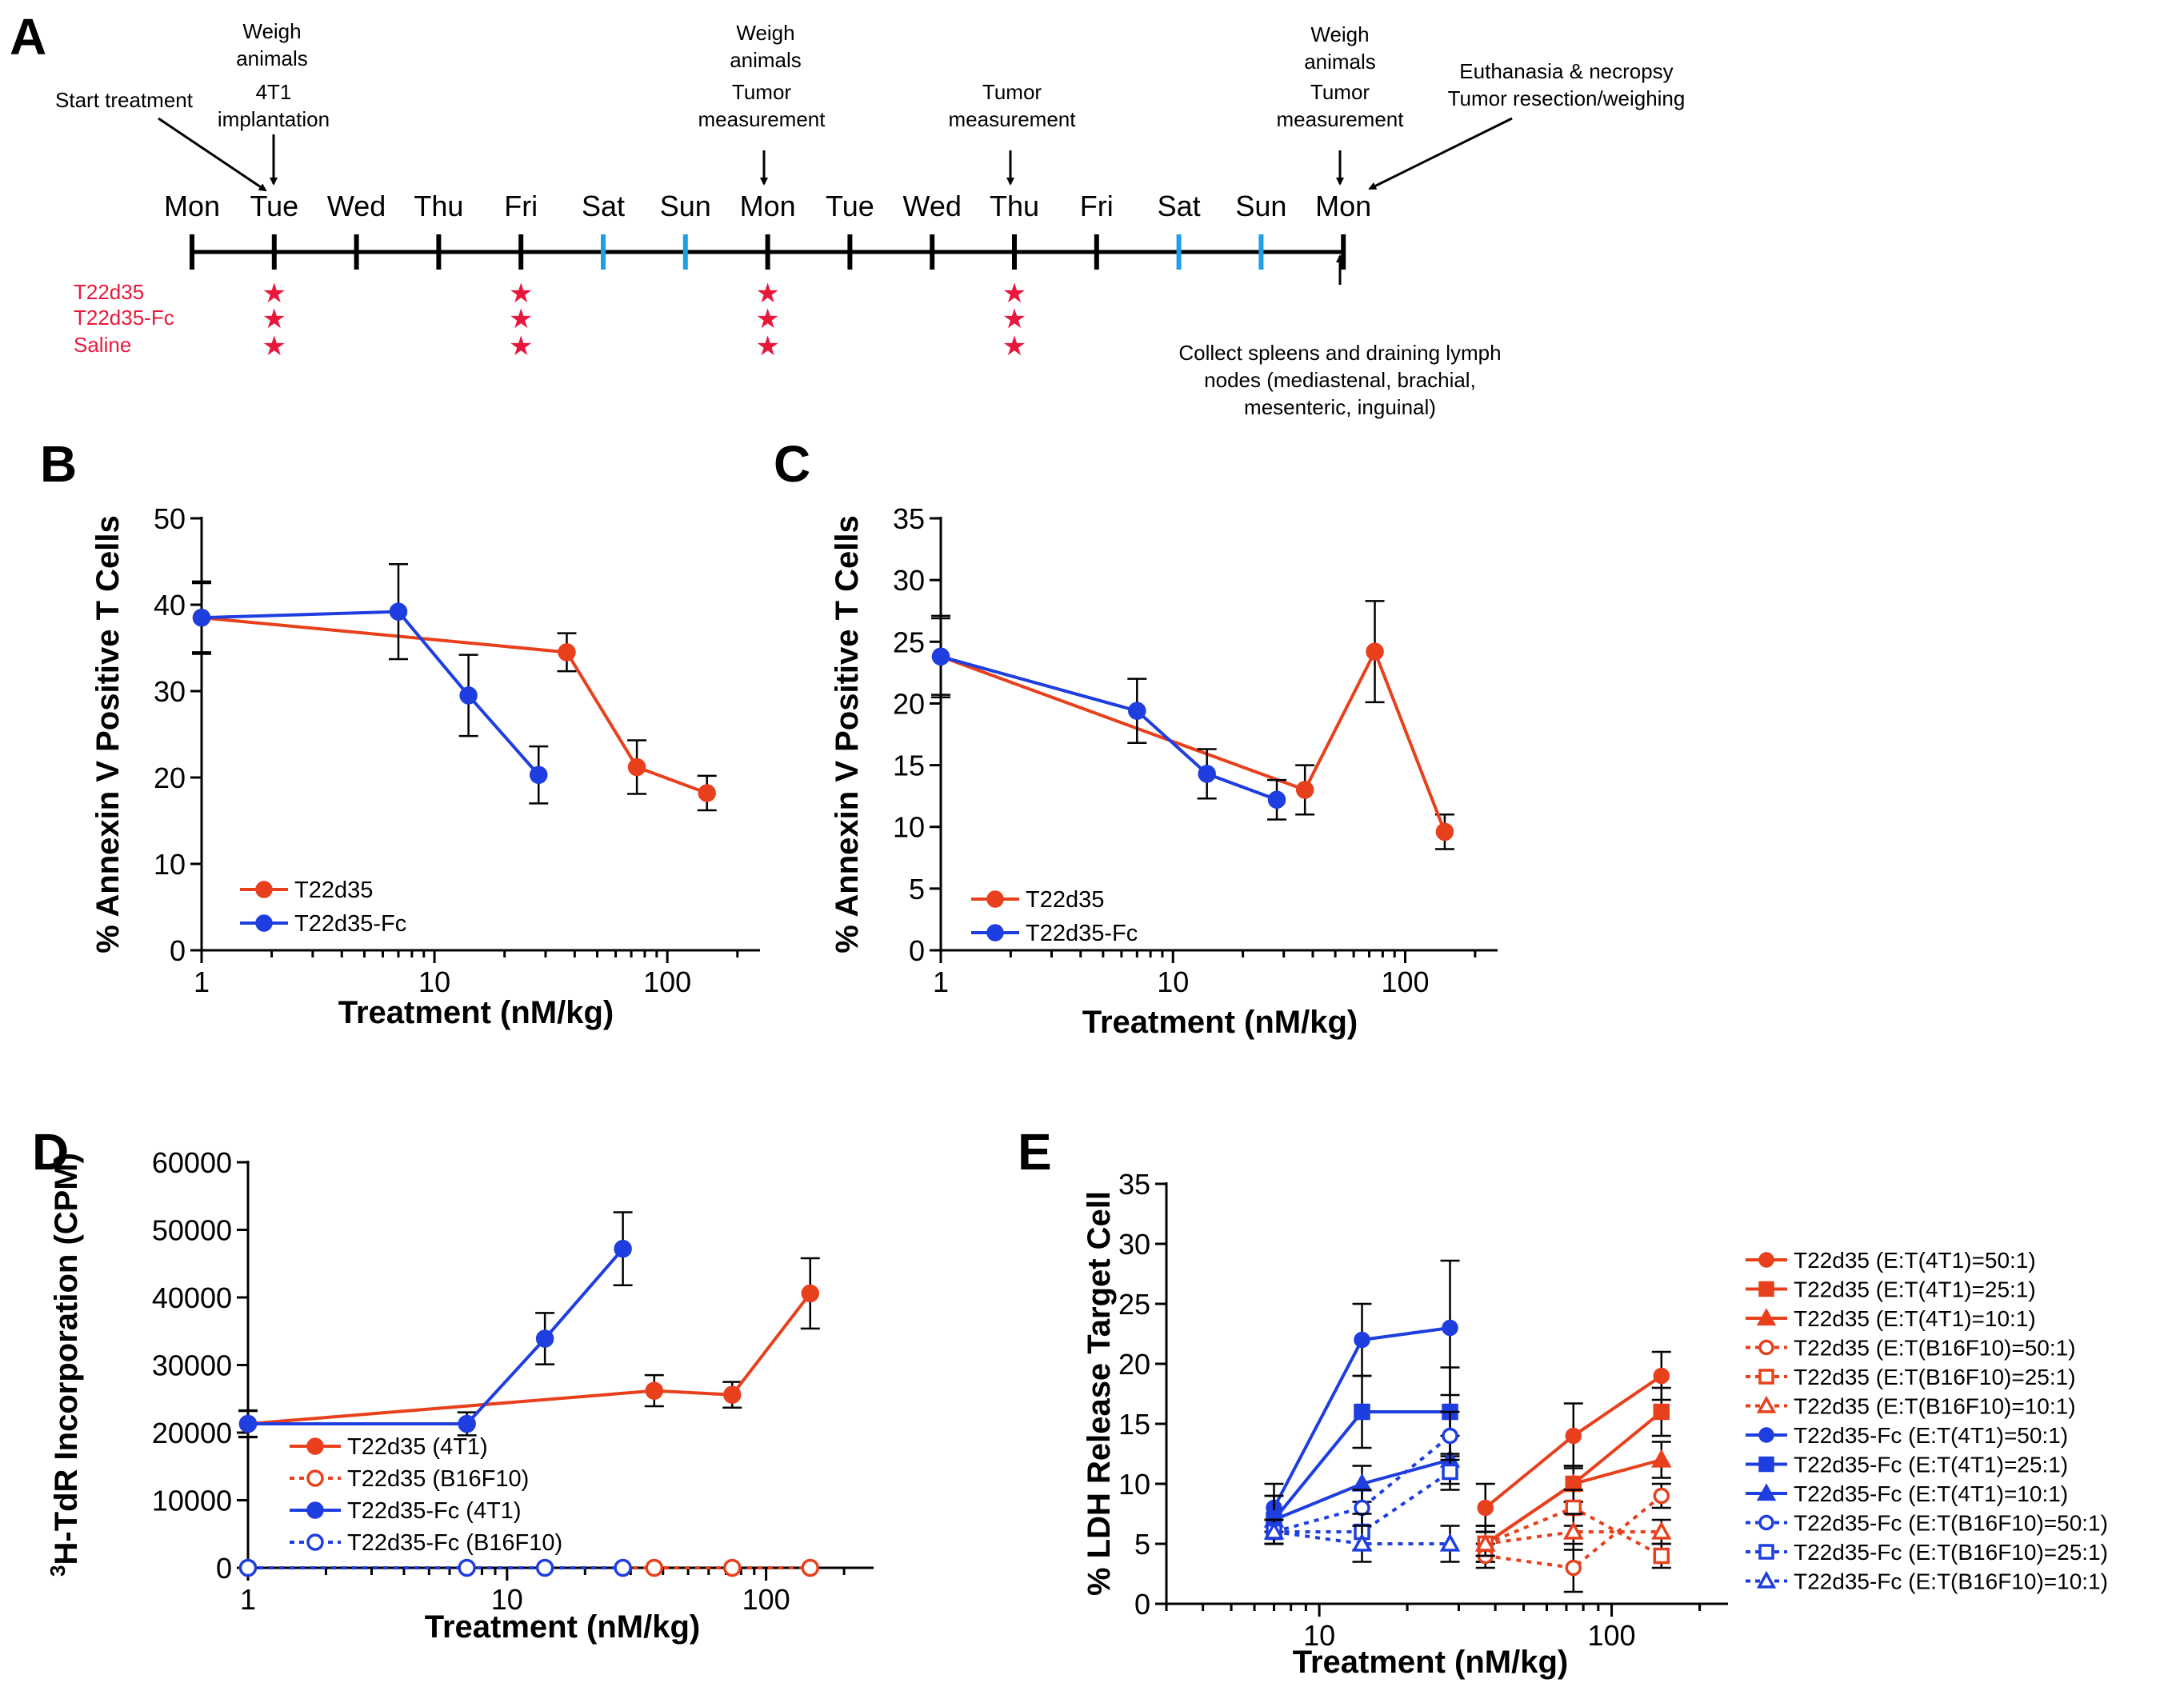 Image resolution: width=2184 pixels, height=1691 pixels. Describe the element at coordinates (50, 1152) in the screenshot. I see `panel-label-d: D` at that location.